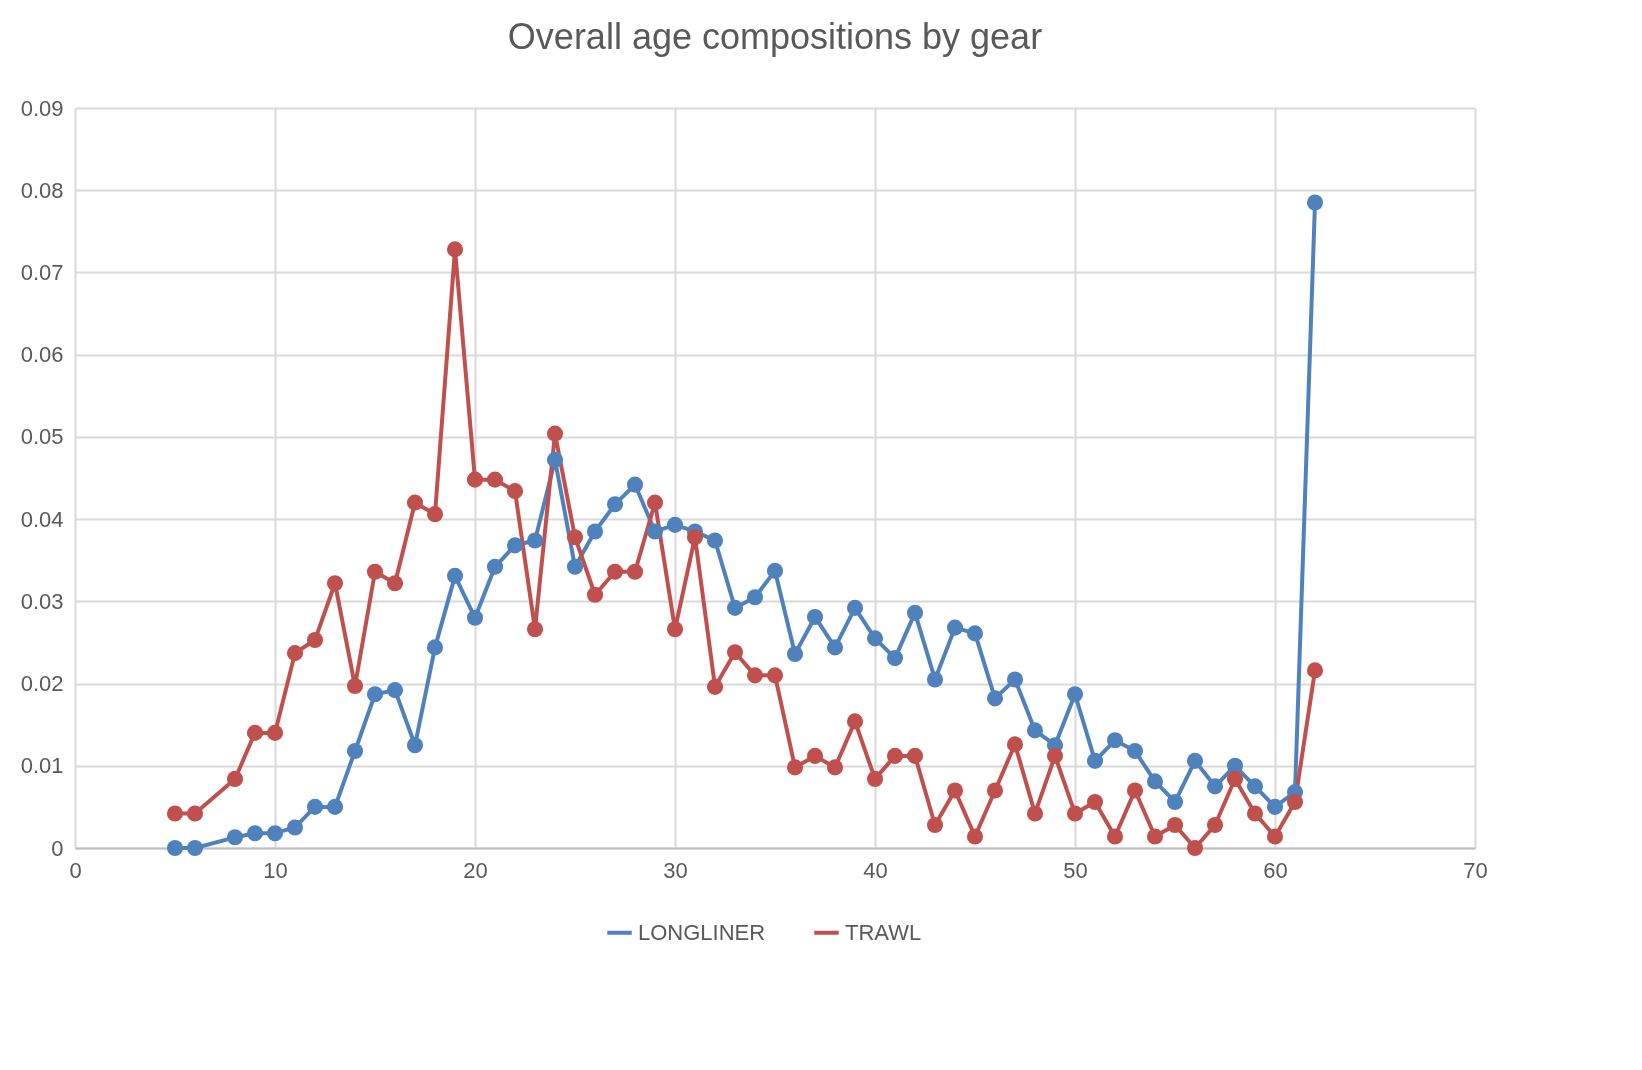 Image resolution: width=1642 pixels, height=1070 pixels. Describe the element at coordinates (1075, 870) in the screenshot. I see `x-tick-label: 50` at that location.